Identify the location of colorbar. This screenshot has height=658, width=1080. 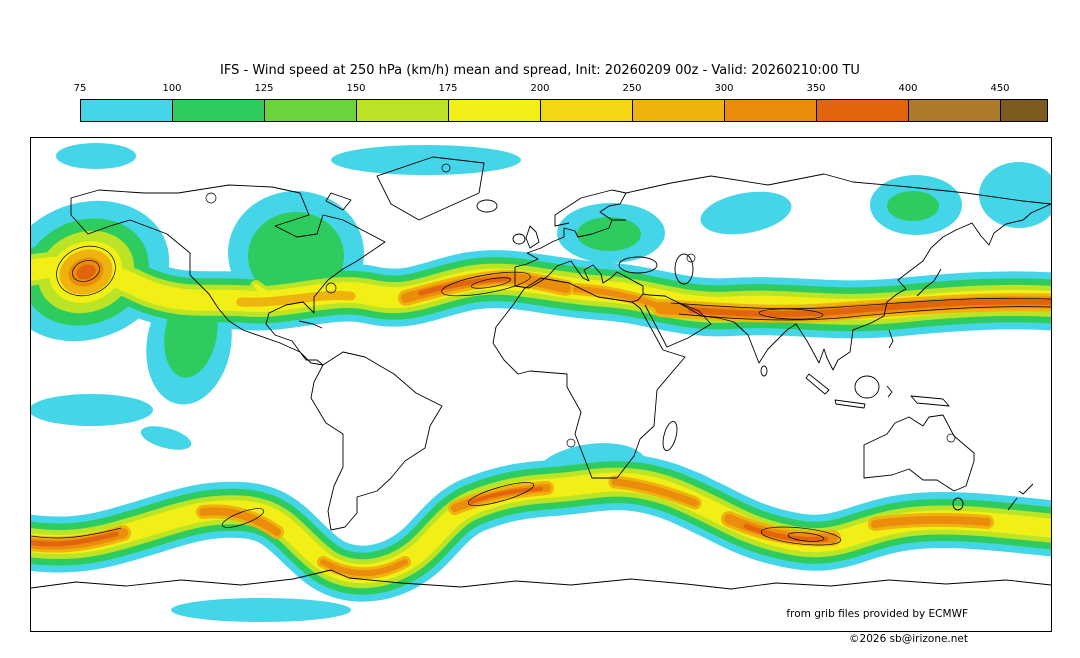
(564, 110).